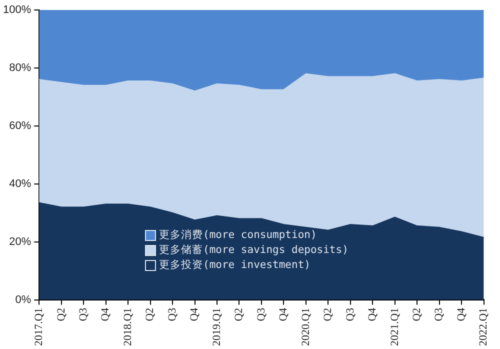 The image size is (500, 349). Describe the element at coordinates (20, 184) in the screenshot. I see `y-tick-label: 40%` at that location.